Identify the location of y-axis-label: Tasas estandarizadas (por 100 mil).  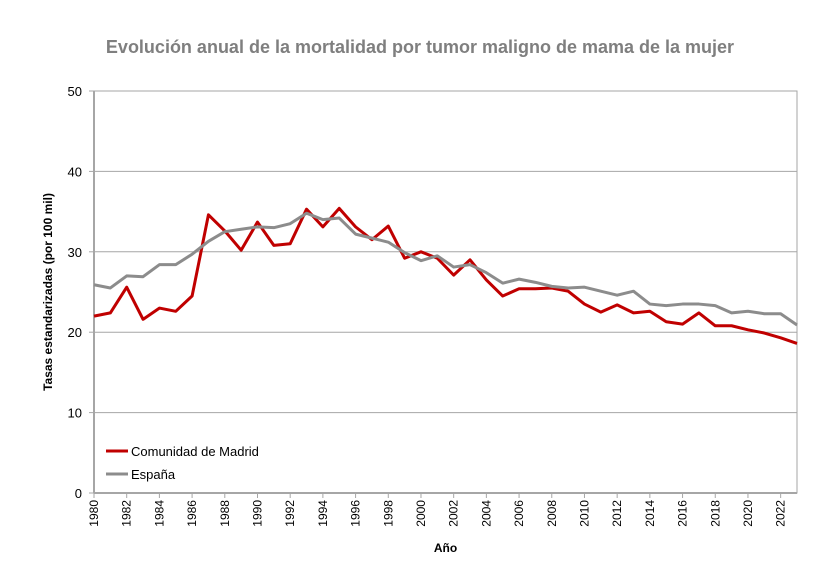
(48, 292).